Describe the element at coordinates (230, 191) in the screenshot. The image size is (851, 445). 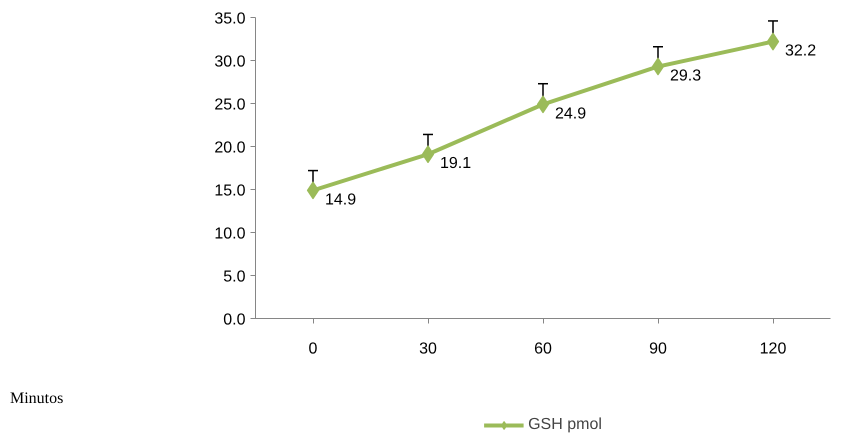
I see `y-tick-label: 15.0` at that location.